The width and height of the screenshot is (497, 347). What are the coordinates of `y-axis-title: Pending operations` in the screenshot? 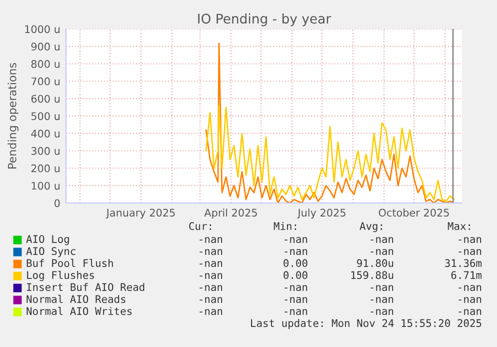 It's located at (13, 115).